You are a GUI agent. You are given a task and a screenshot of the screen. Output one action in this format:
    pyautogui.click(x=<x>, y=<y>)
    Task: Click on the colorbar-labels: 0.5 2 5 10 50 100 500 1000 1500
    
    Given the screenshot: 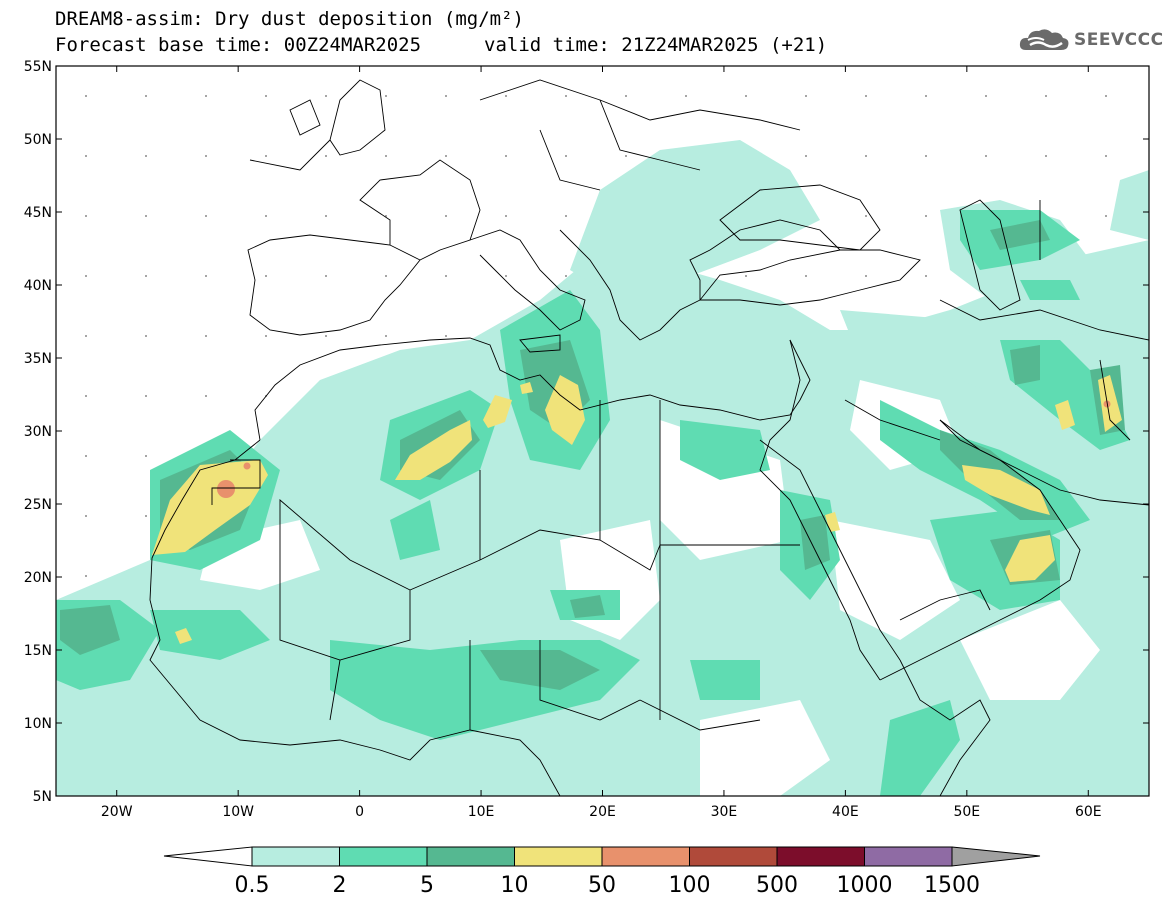 What is the action you would take?
    pyautogui.click(x=608, y=885)
    